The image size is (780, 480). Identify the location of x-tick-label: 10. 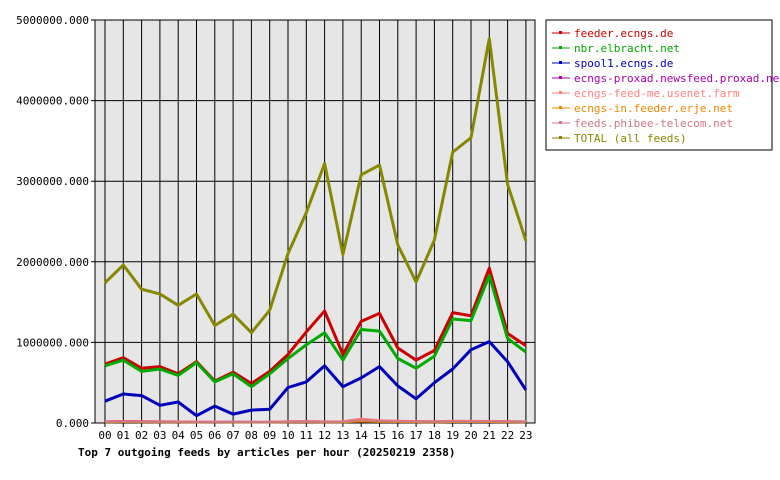
(287, 435).